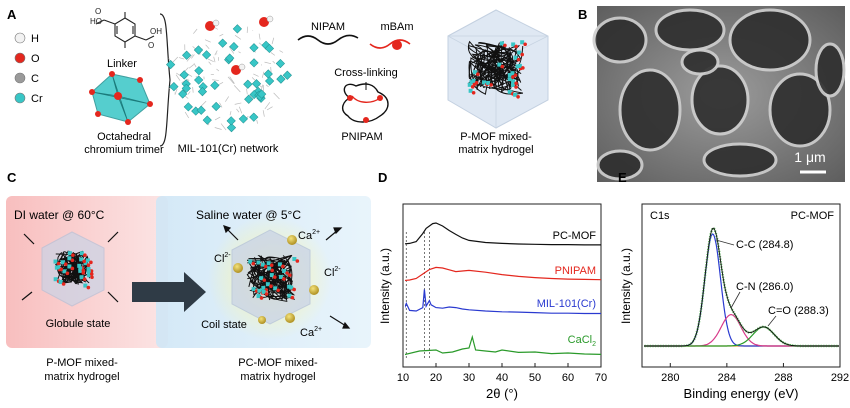 Image resolution: width=850 pixels, height=408 pixels. Describe the element at coordinates (660, 216) in the screenshot. I see `chart-e-title: C1s` at that location.